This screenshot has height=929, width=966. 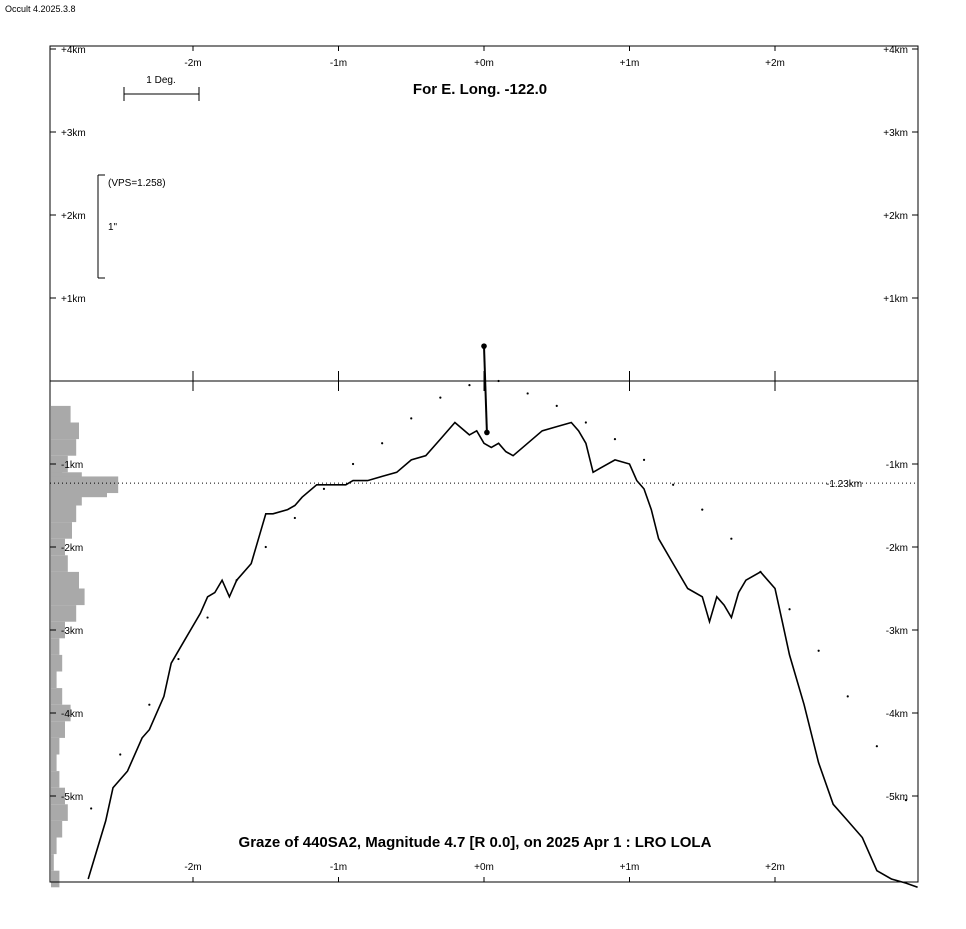 What do you see at coordinates (895, 50) in the screenshot?
I see `y-tick-label-right: +4km` at bounding box center [895, 50].